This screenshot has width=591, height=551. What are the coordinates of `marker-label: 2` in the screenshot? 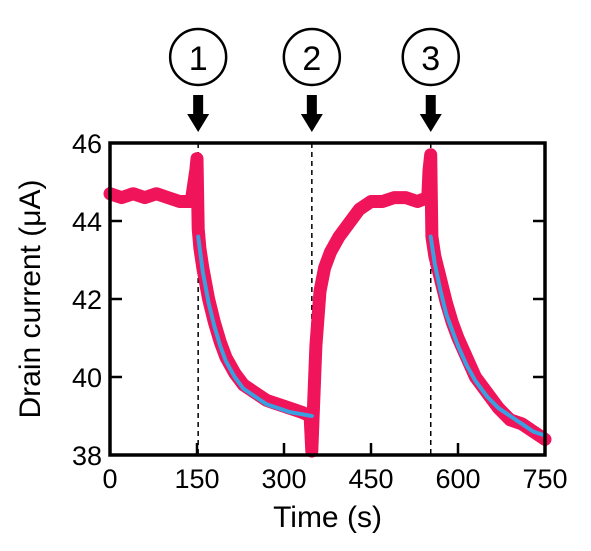 It's located at (311, 59).